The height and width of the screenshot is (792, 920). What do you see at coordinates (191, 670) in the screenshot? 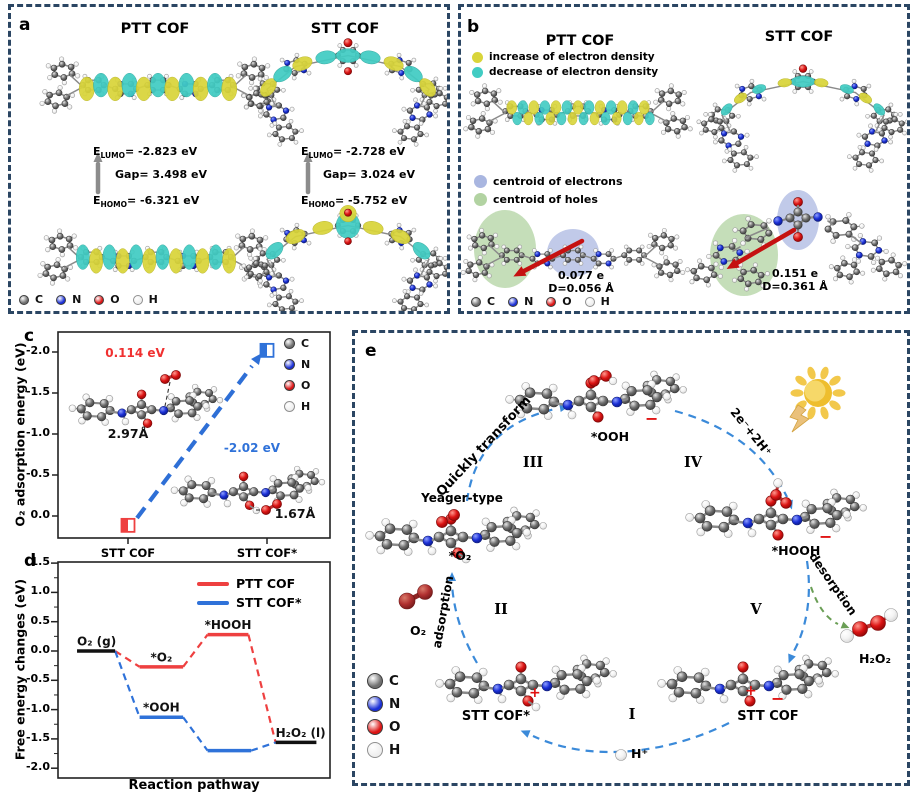
I see `free-energy-plot: O₂ (g) *O₂ *HOOH *OOH H₂O₂ (l)` at bounding box center [191, 670].